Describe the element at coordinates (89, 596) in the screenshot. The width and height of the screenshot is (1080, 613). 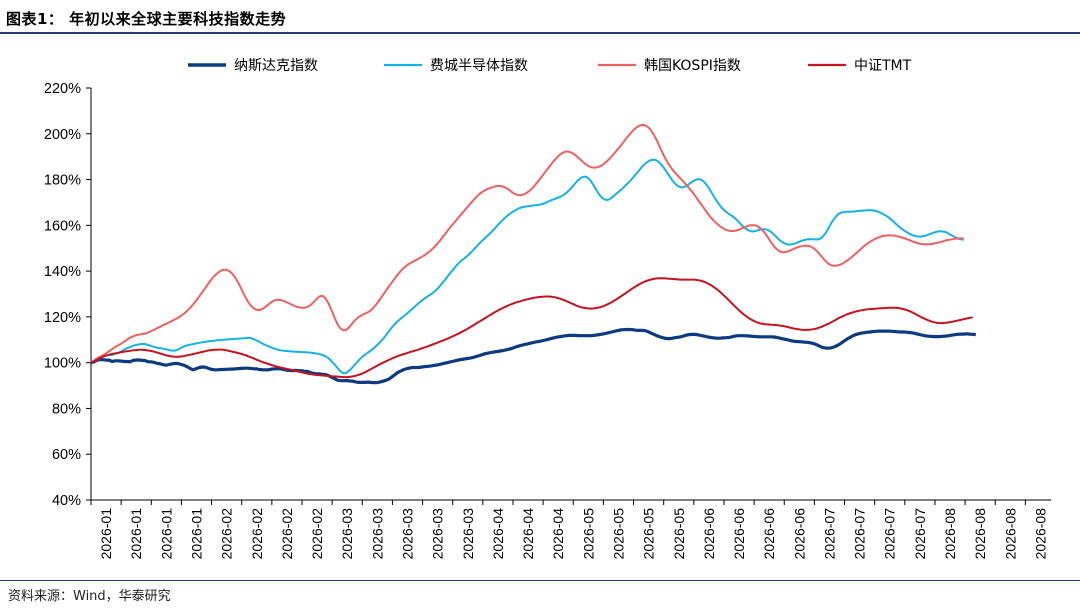
I see `source-note: 资料来源：Wind，华泰研究` at that location.